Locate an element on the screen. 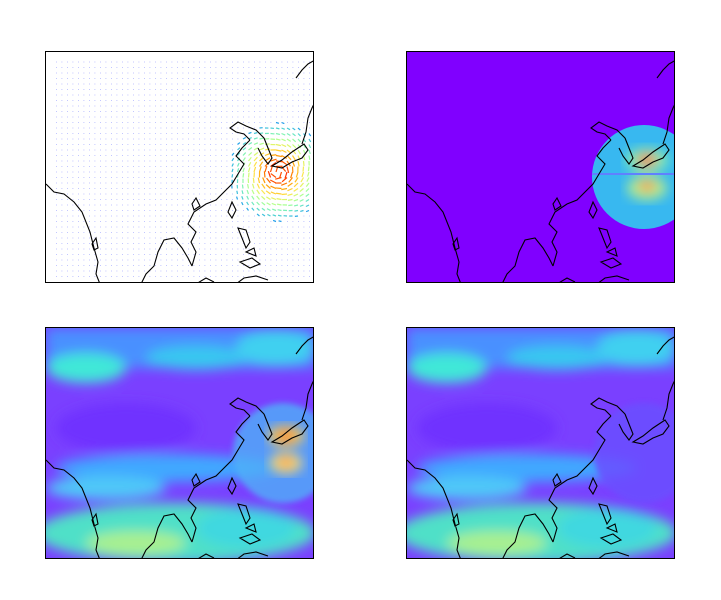 The image size is (721, 600). coastline is located at coordinates (179, 170).